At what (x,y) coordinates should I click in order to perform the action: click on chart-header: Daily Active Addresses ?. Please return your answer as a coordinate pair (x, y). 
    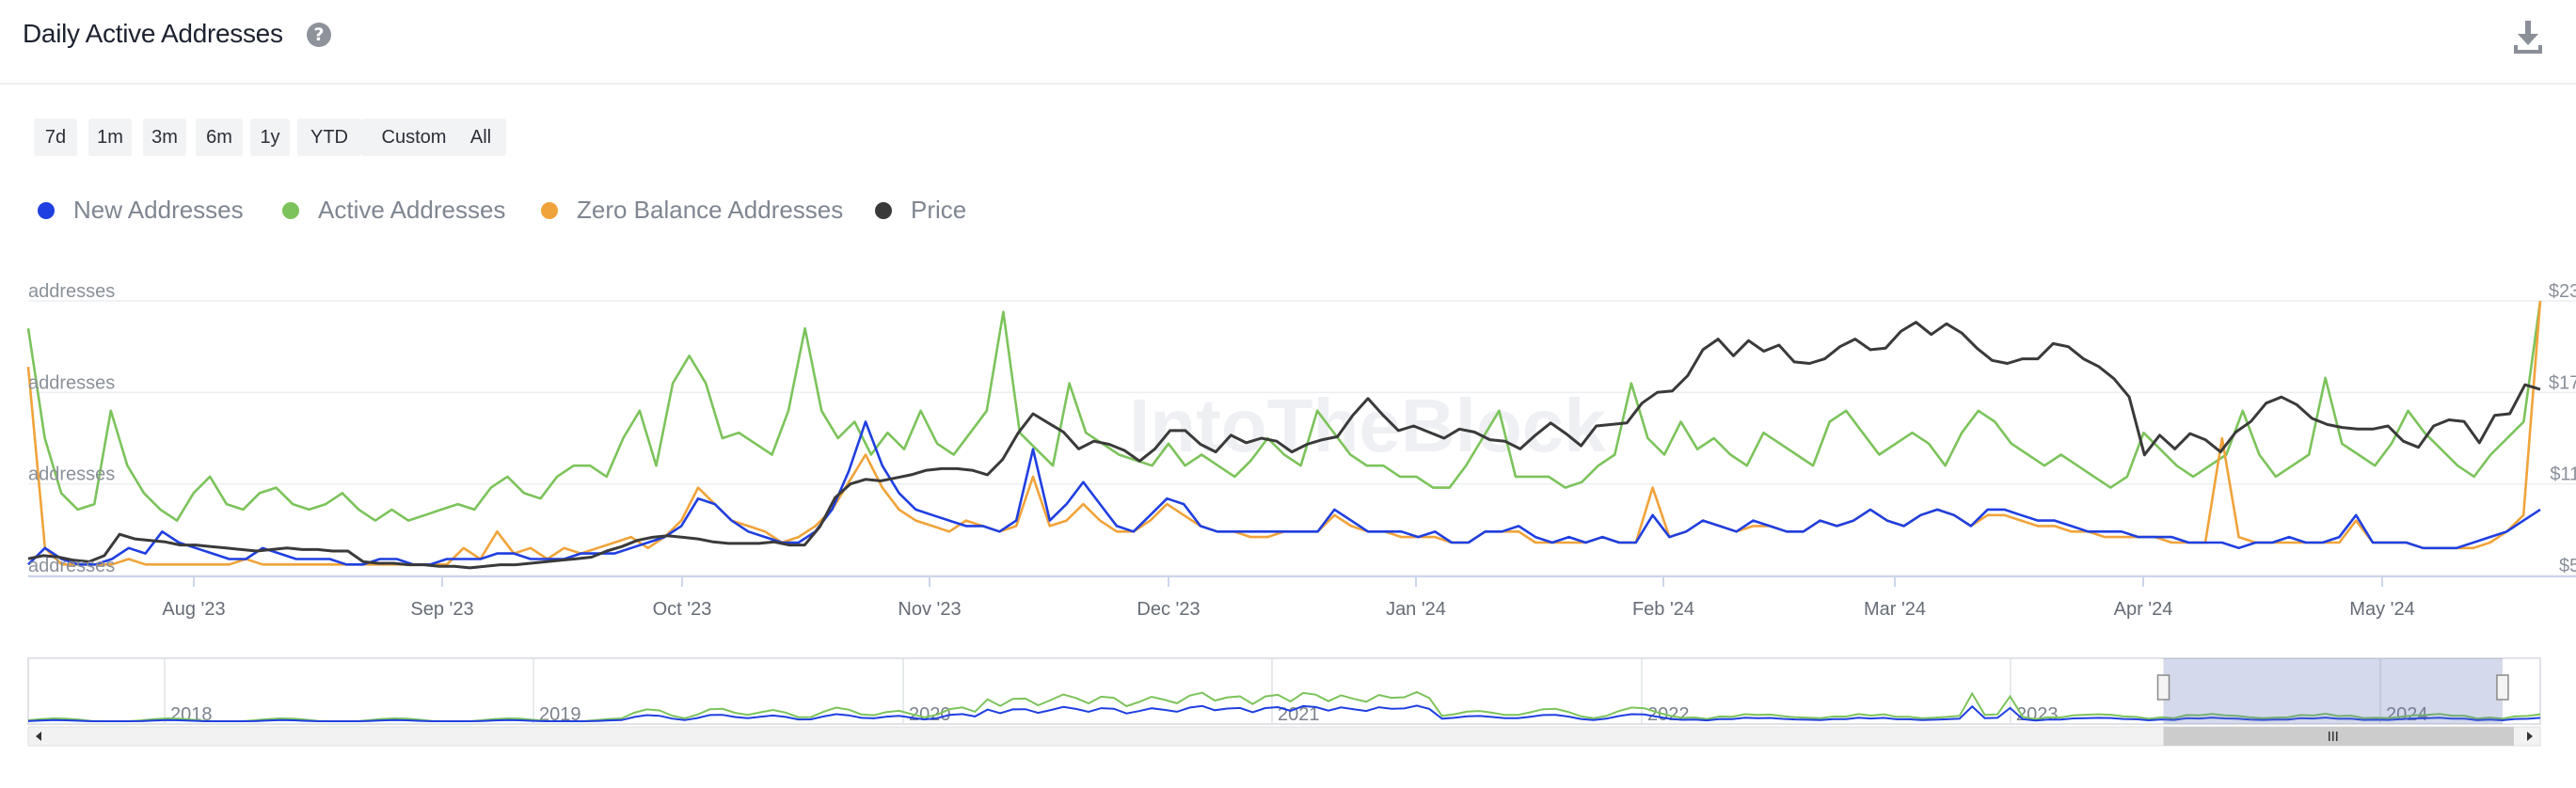
    Looking at the image, I should click on (1288, 42).